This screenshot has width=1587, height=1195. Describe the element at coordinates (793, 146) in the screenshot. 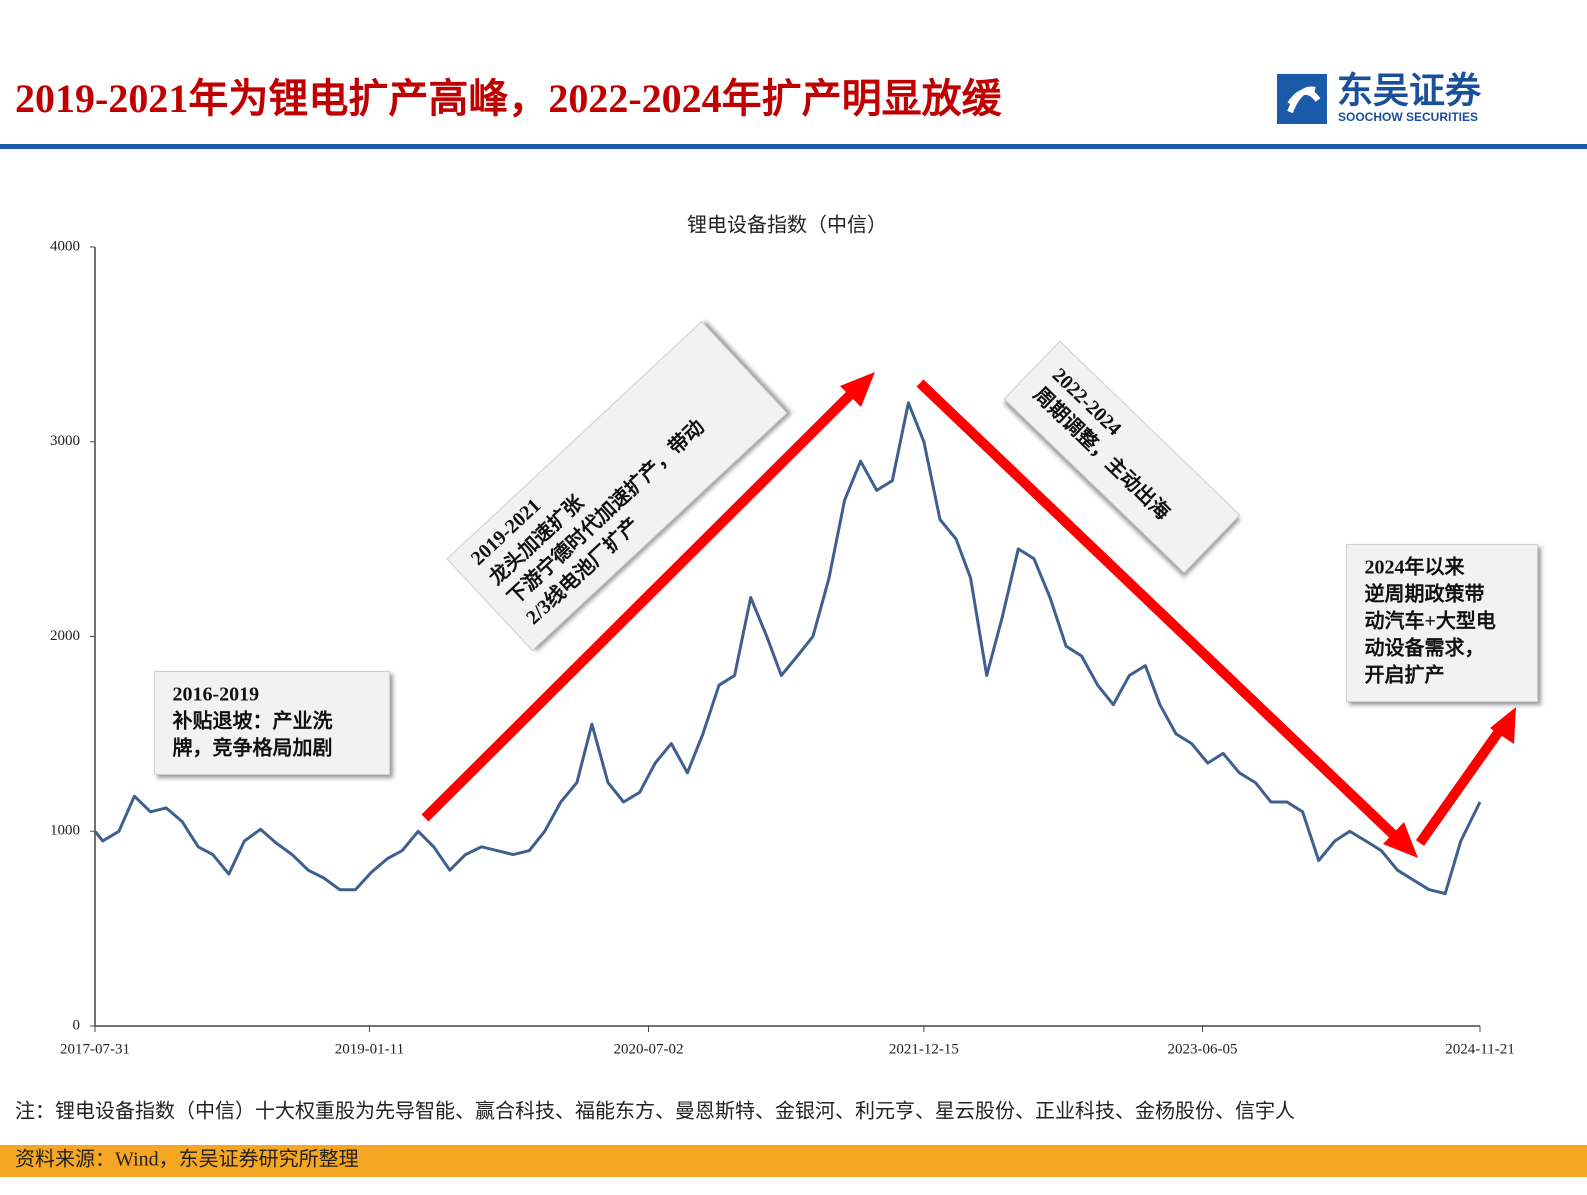

I see `header-rule` at that location.